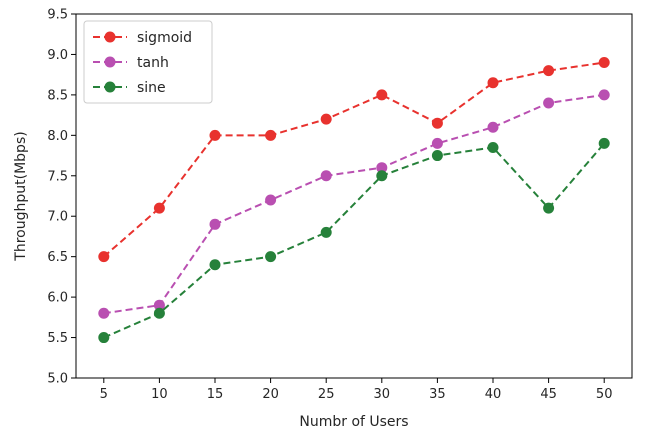  Describe the element at coordinates (57, 217) in the screenshot. I see `y-tick-label: 7.0` at that location.